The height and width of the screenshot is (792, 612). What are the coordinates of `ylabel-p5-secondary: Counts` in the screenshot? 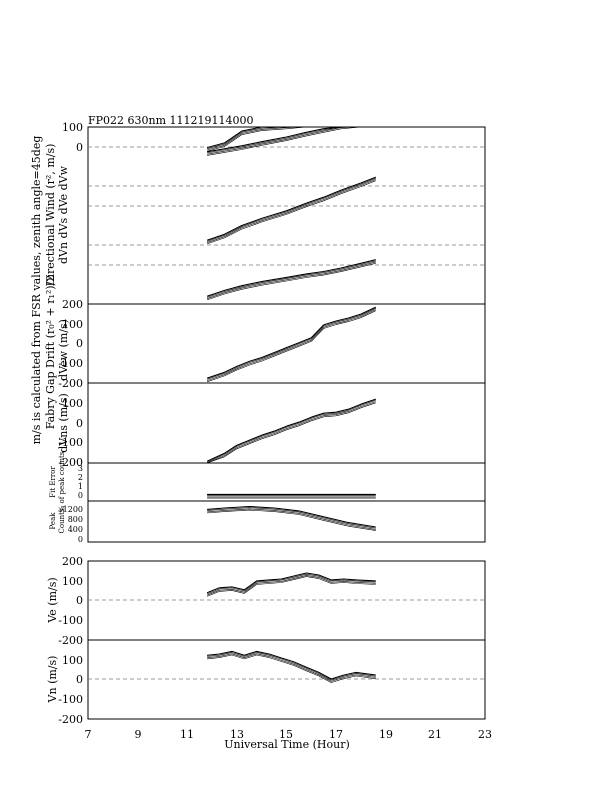 It's located at (62, 520).